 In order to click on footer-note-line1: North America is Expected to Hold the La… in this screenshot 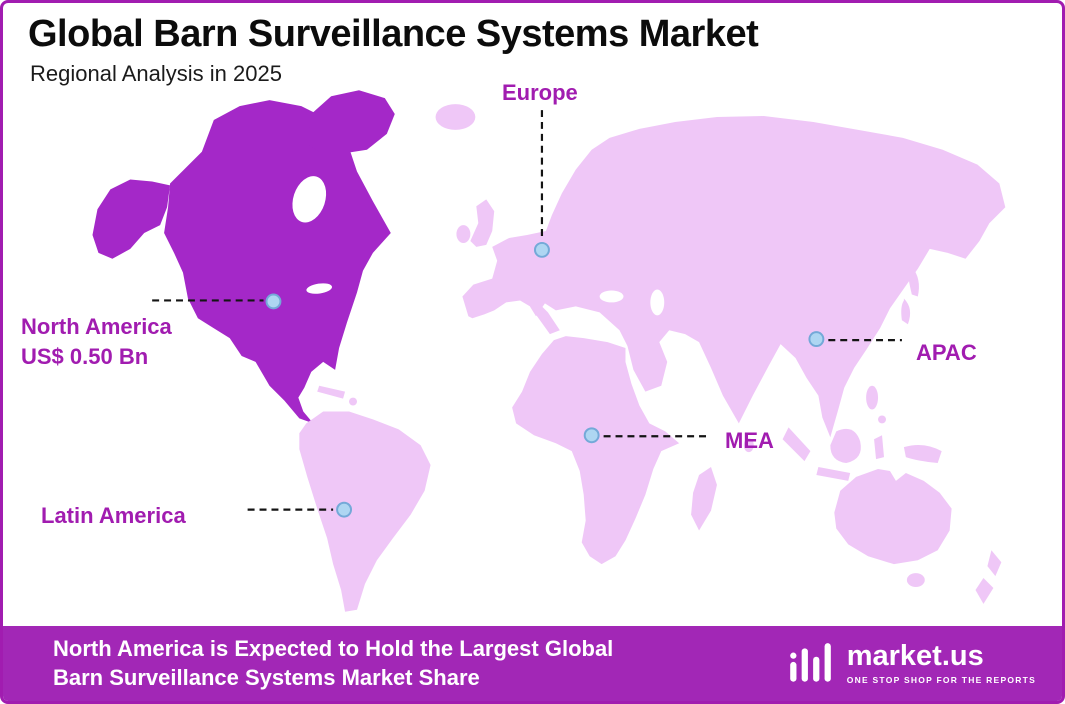, I will do `click(333, 649)`.